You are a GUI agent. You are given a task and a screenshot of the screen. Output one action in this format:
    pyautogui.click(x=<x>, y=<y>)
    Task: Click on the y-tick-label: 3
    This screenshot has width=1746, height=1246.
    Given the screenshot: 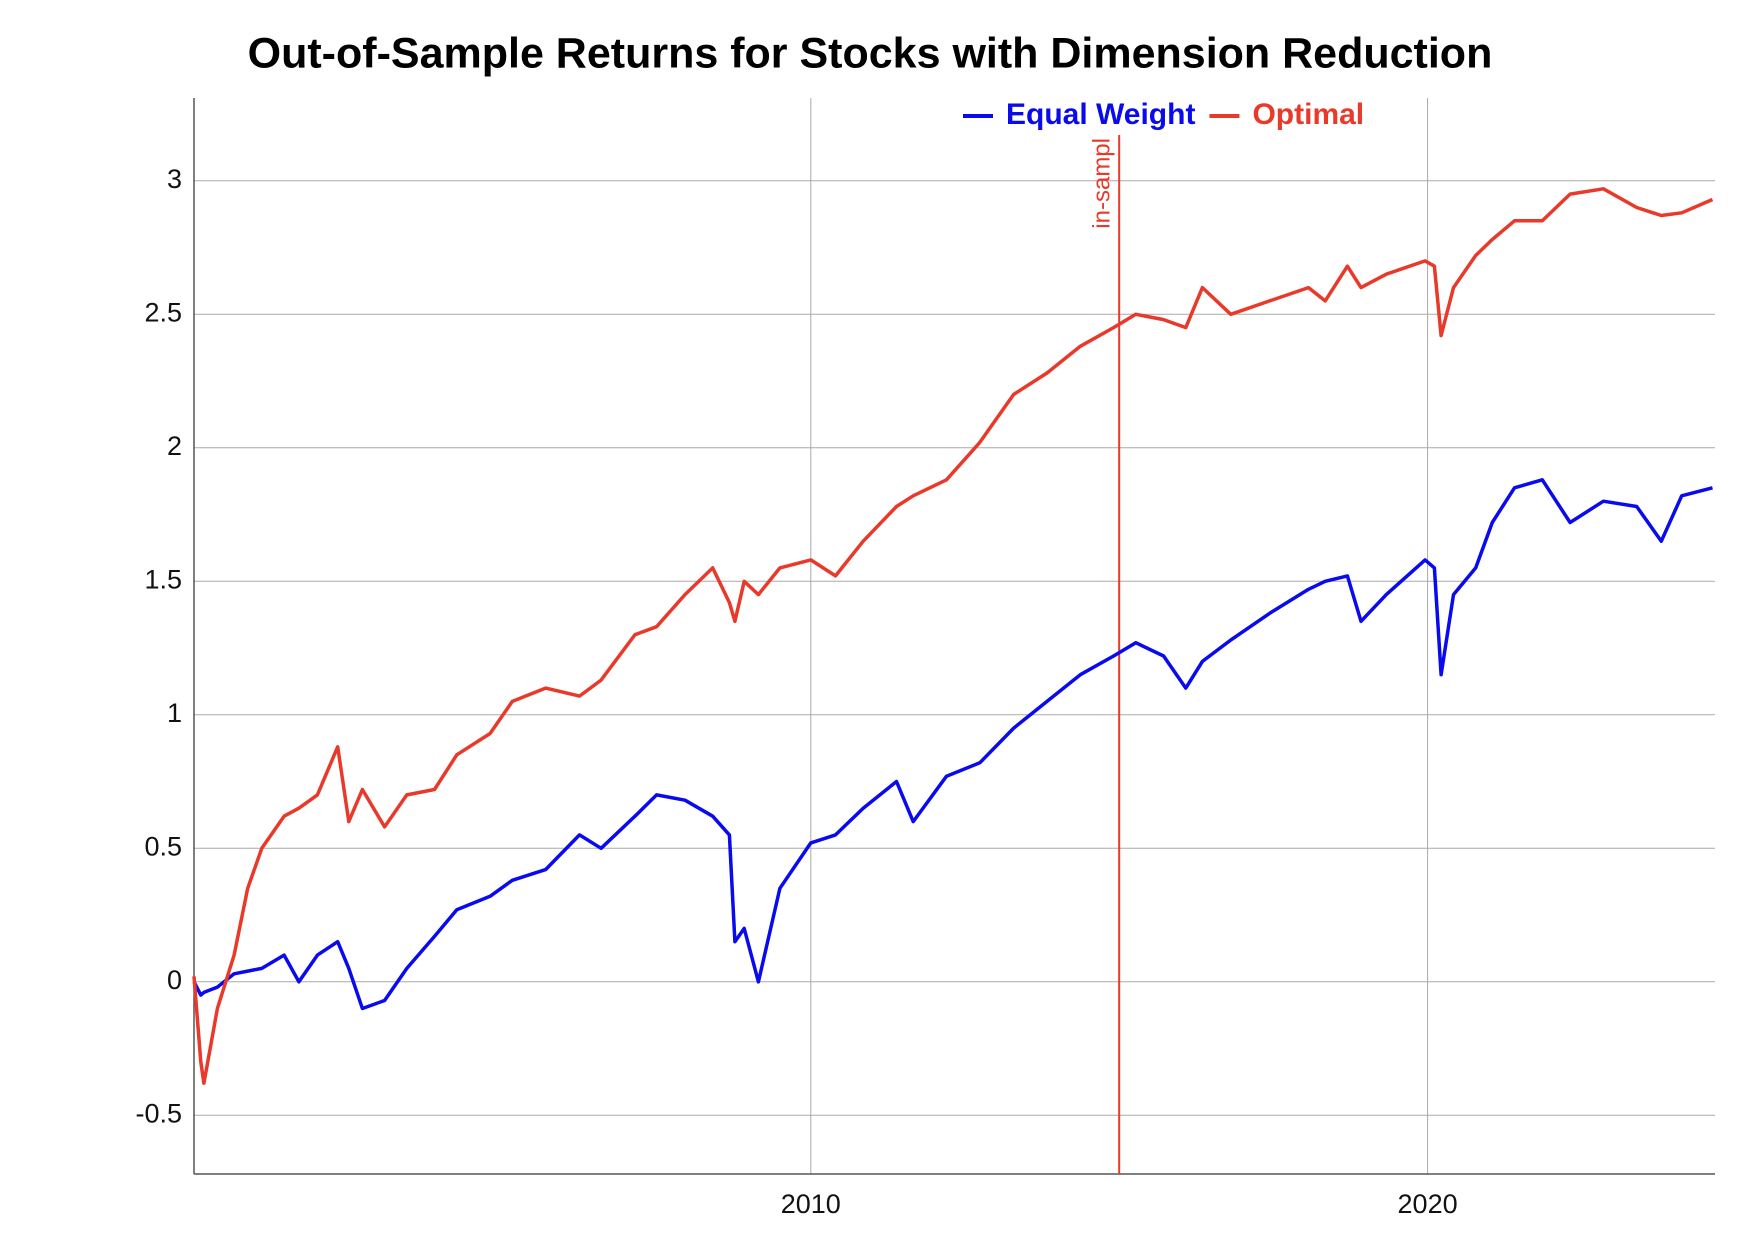 What is the action you would take?
    pyautogui.click(x=174, y=179)
    